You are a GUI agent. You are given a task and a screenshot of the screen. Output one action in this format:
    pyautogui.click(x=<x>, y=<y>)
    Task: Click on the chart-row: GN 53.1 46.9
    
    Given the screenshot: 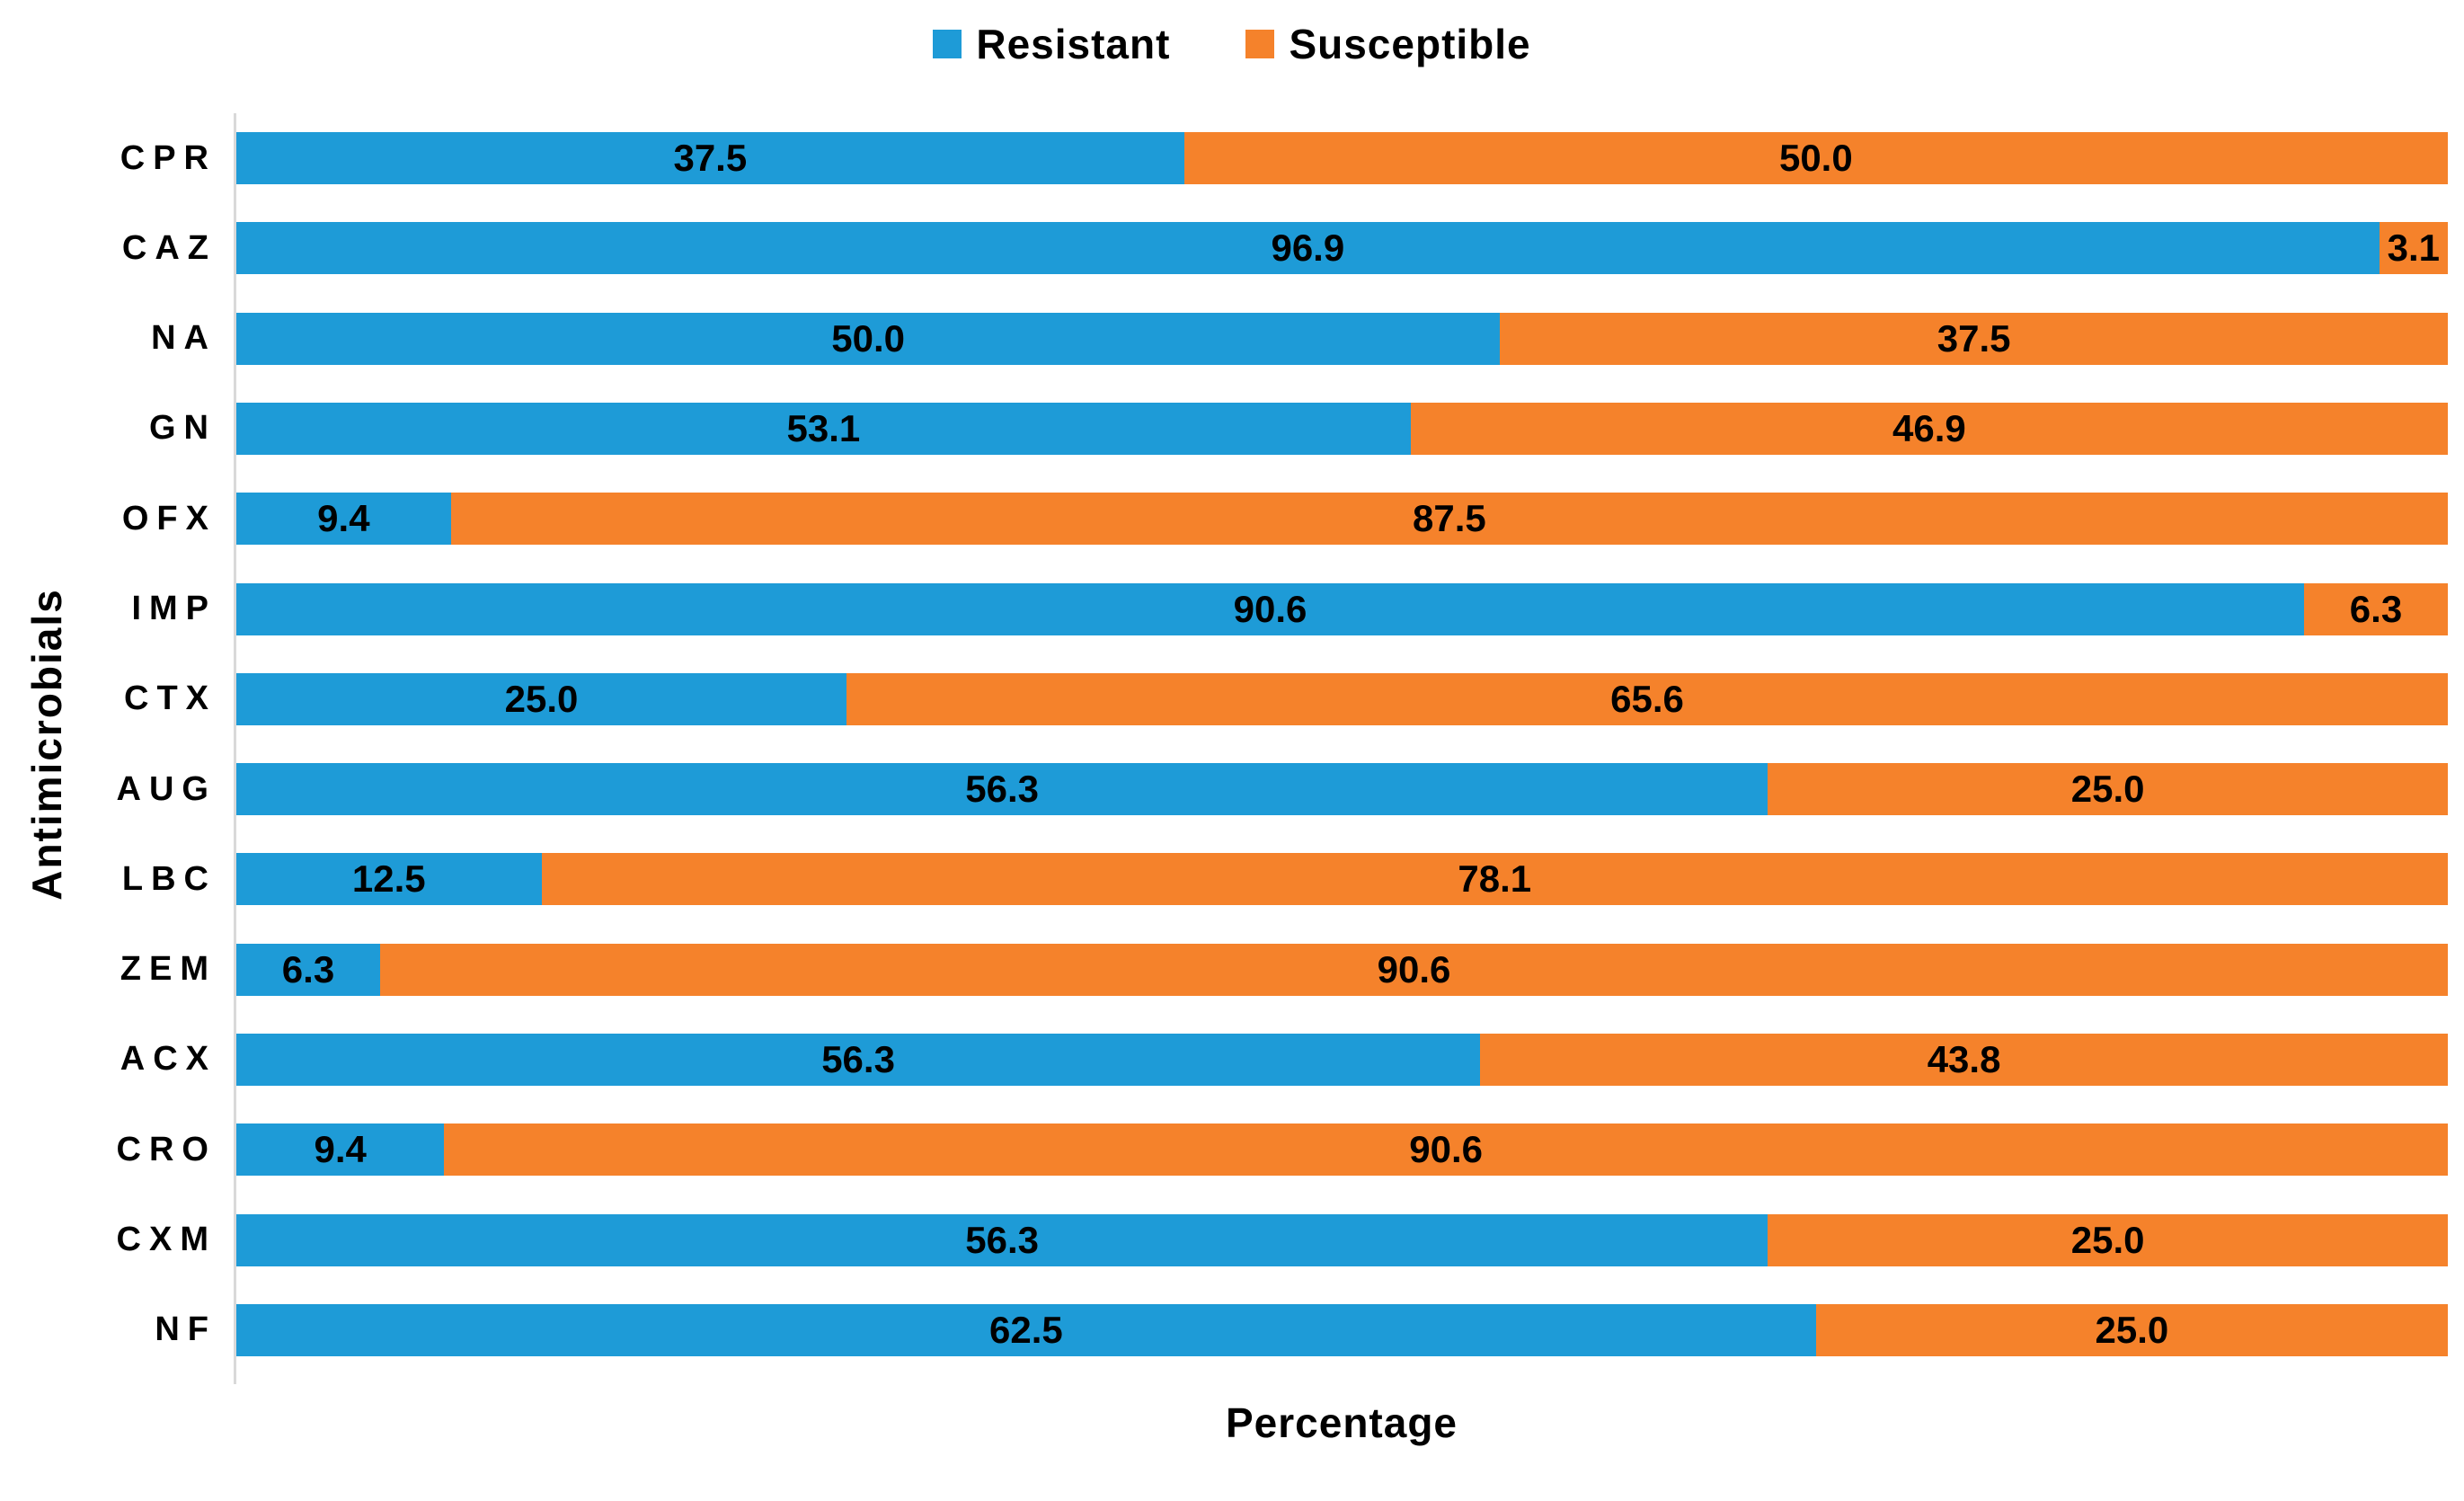 What is the action you would take?
    pyautogui.click(x=1264, y=429)
    